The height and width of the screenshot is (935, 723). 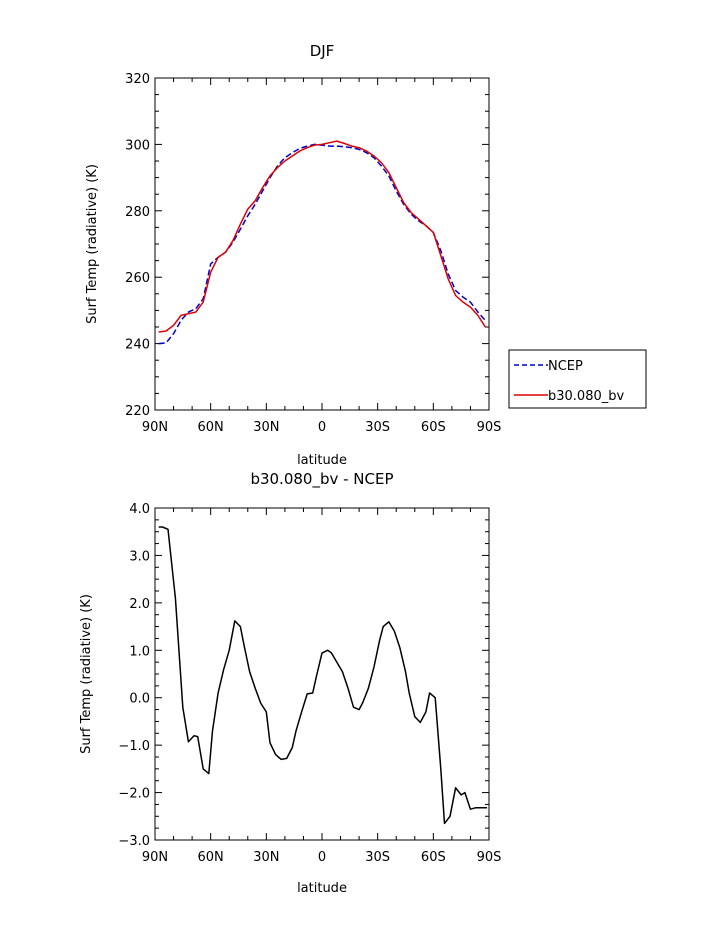 What do you see at coordinates (137, 245) in the screenshot?
I see `chart-top-y-tick-labels: 220 240 260 280 300 320` at bounding box center [137, 245].